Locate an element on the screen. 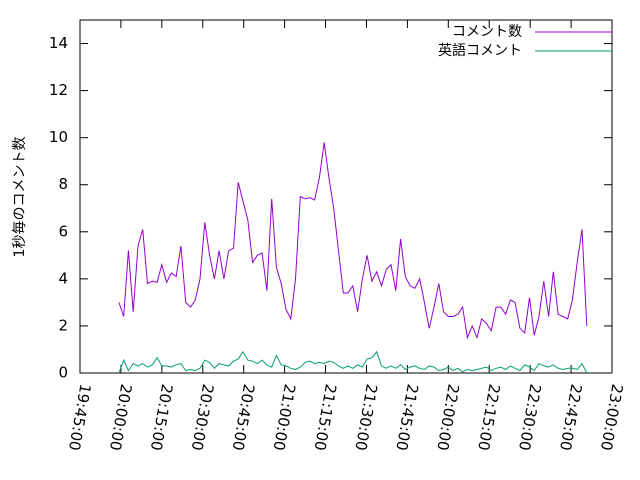 The image size is (640, 480). x-tick-label: 21:00:00 is located at coordinates (284, 417).